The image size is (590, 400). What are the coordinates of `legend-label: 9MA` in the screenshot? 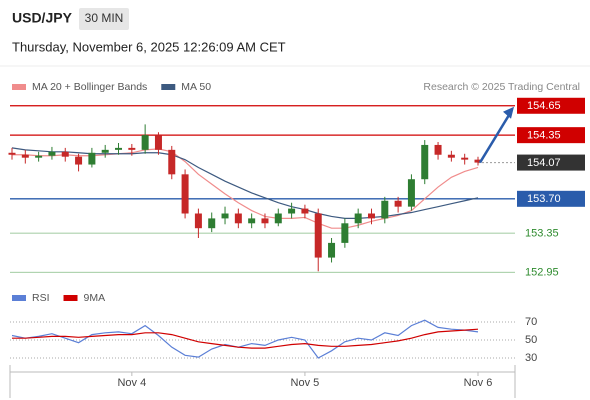 It's located at (95, 298).